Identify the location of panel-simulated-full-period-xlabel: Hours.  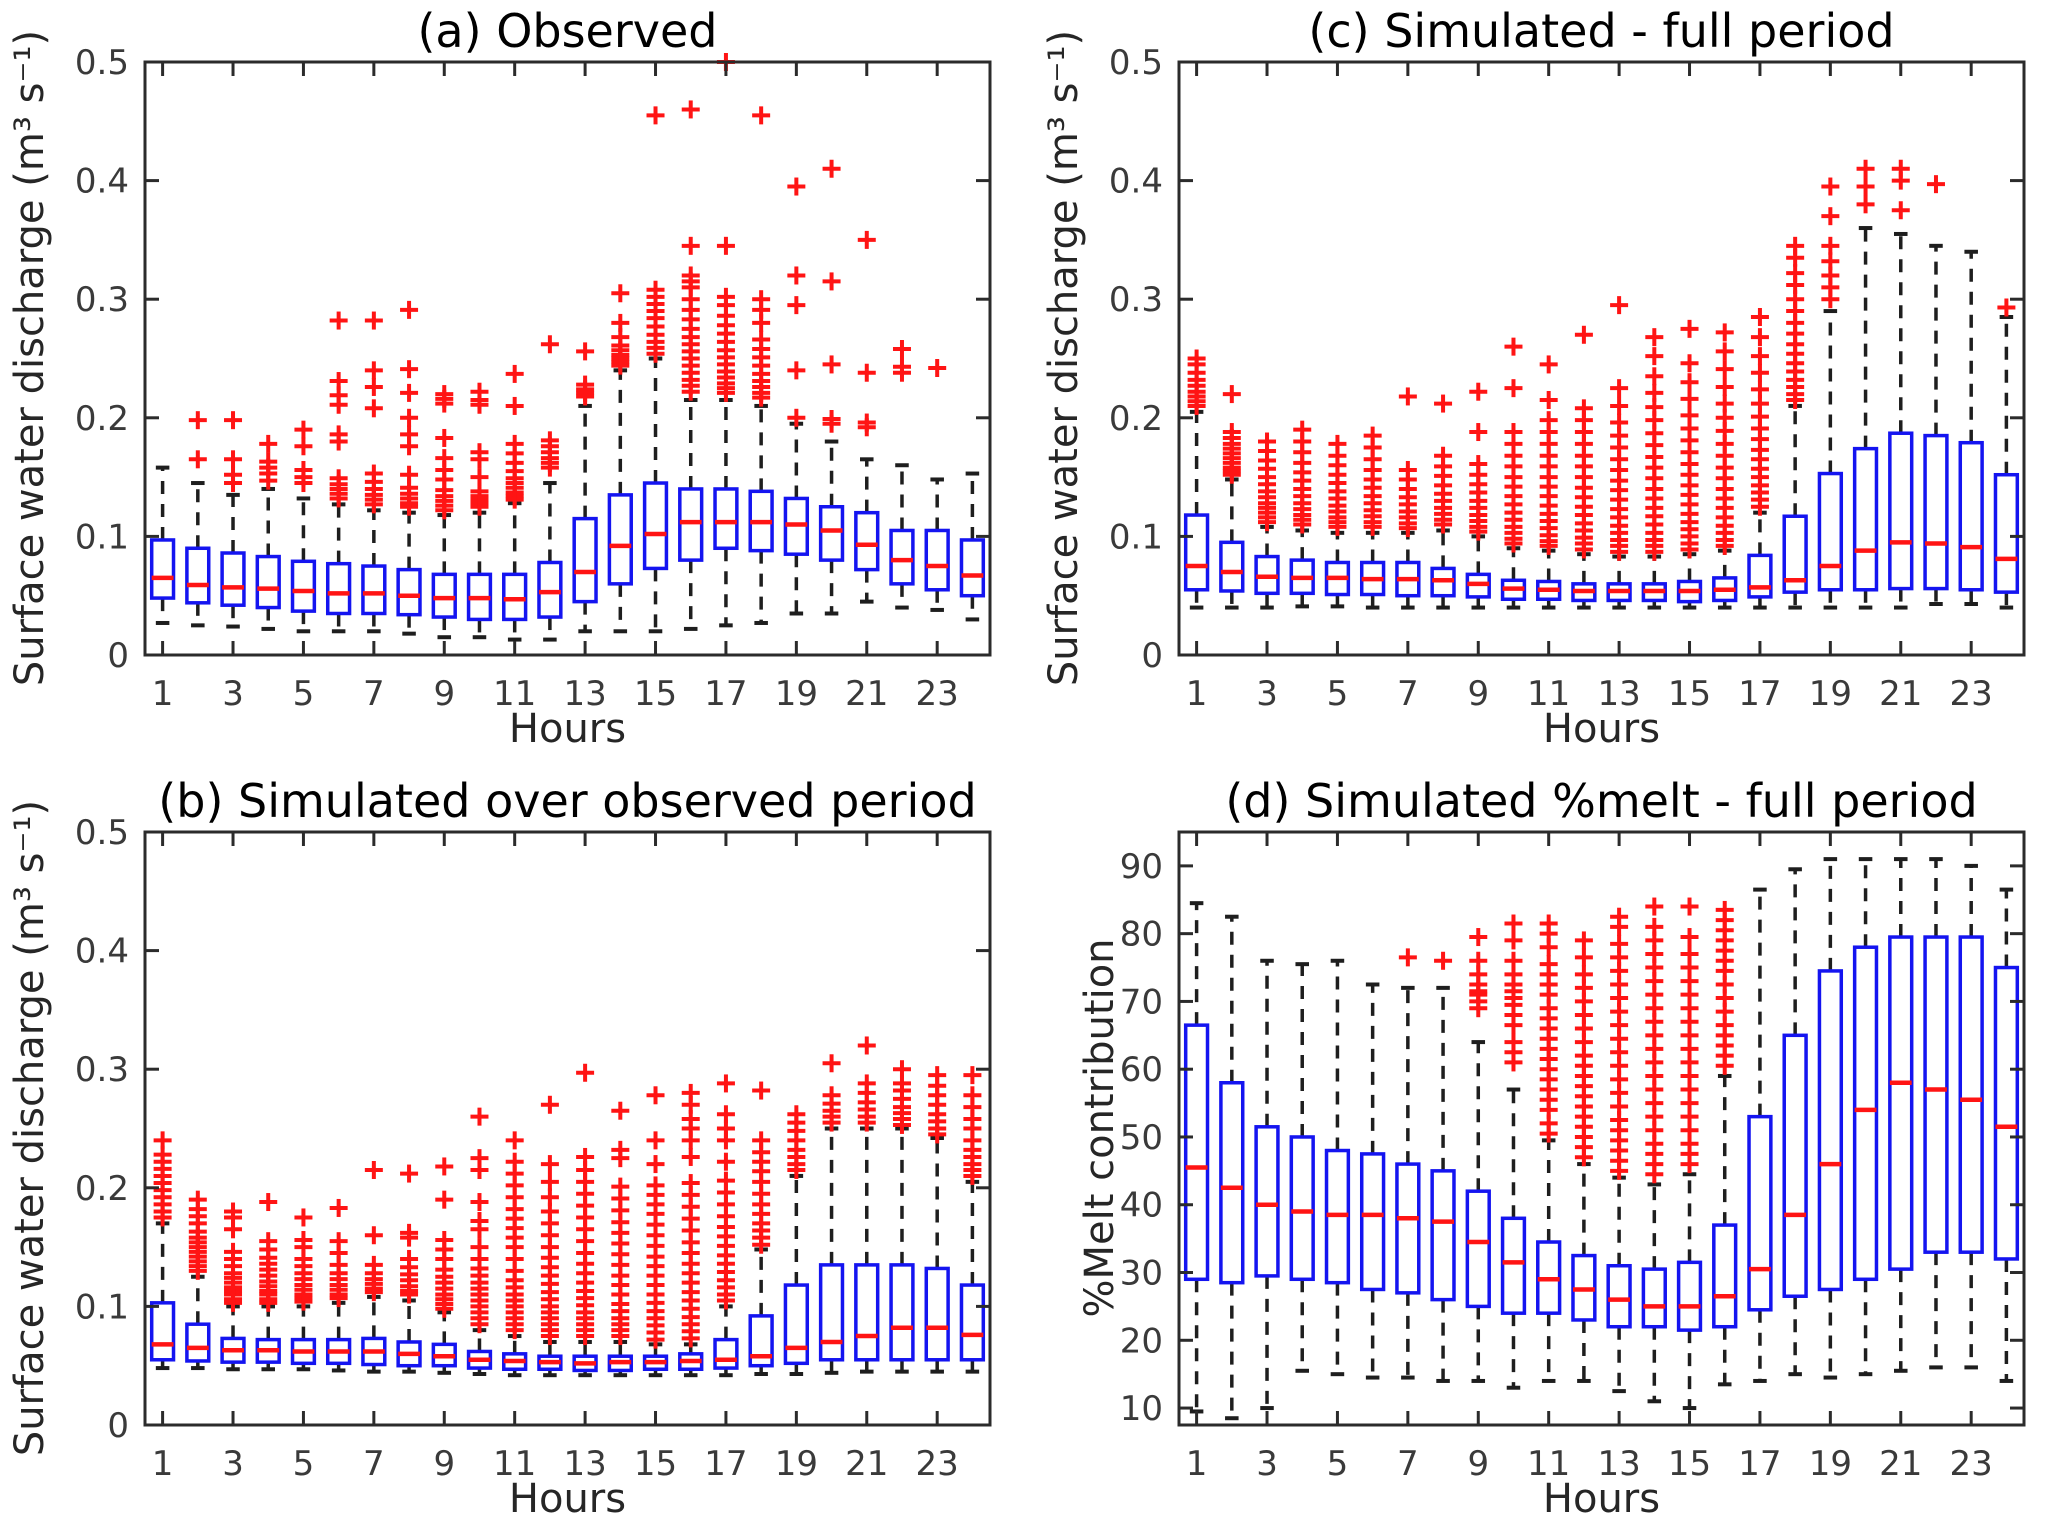
(1601, 729).